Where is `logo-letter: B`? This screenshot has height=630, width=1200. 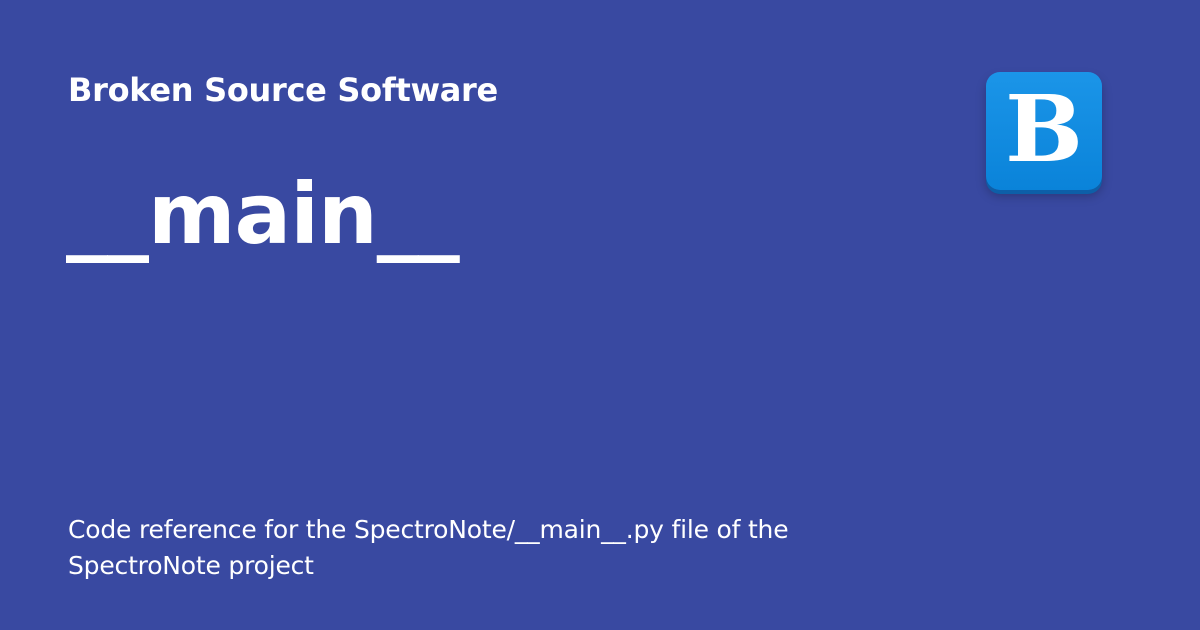
logo-letter: B is located at coordinates (1044, 129).